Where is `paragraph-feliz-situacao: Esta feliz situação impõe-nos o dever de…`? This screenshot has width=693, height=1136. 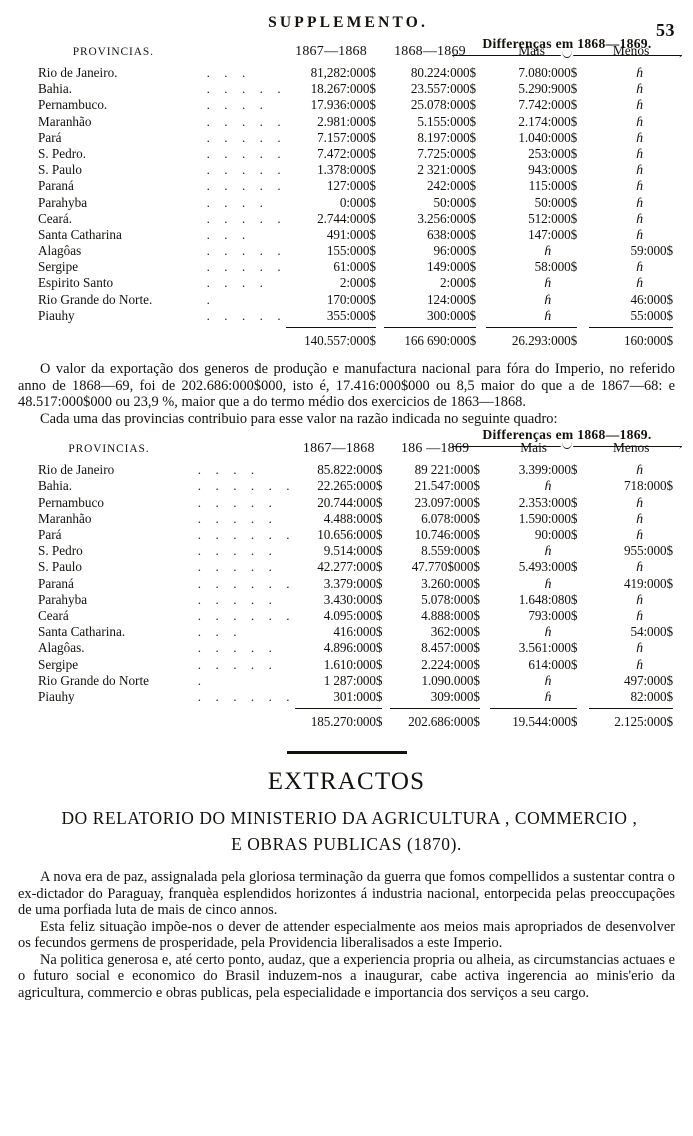
paragraph-feliz-situacao: Esta feliz situação impõe-nos o dever de… is located at coordinates (346, 935).